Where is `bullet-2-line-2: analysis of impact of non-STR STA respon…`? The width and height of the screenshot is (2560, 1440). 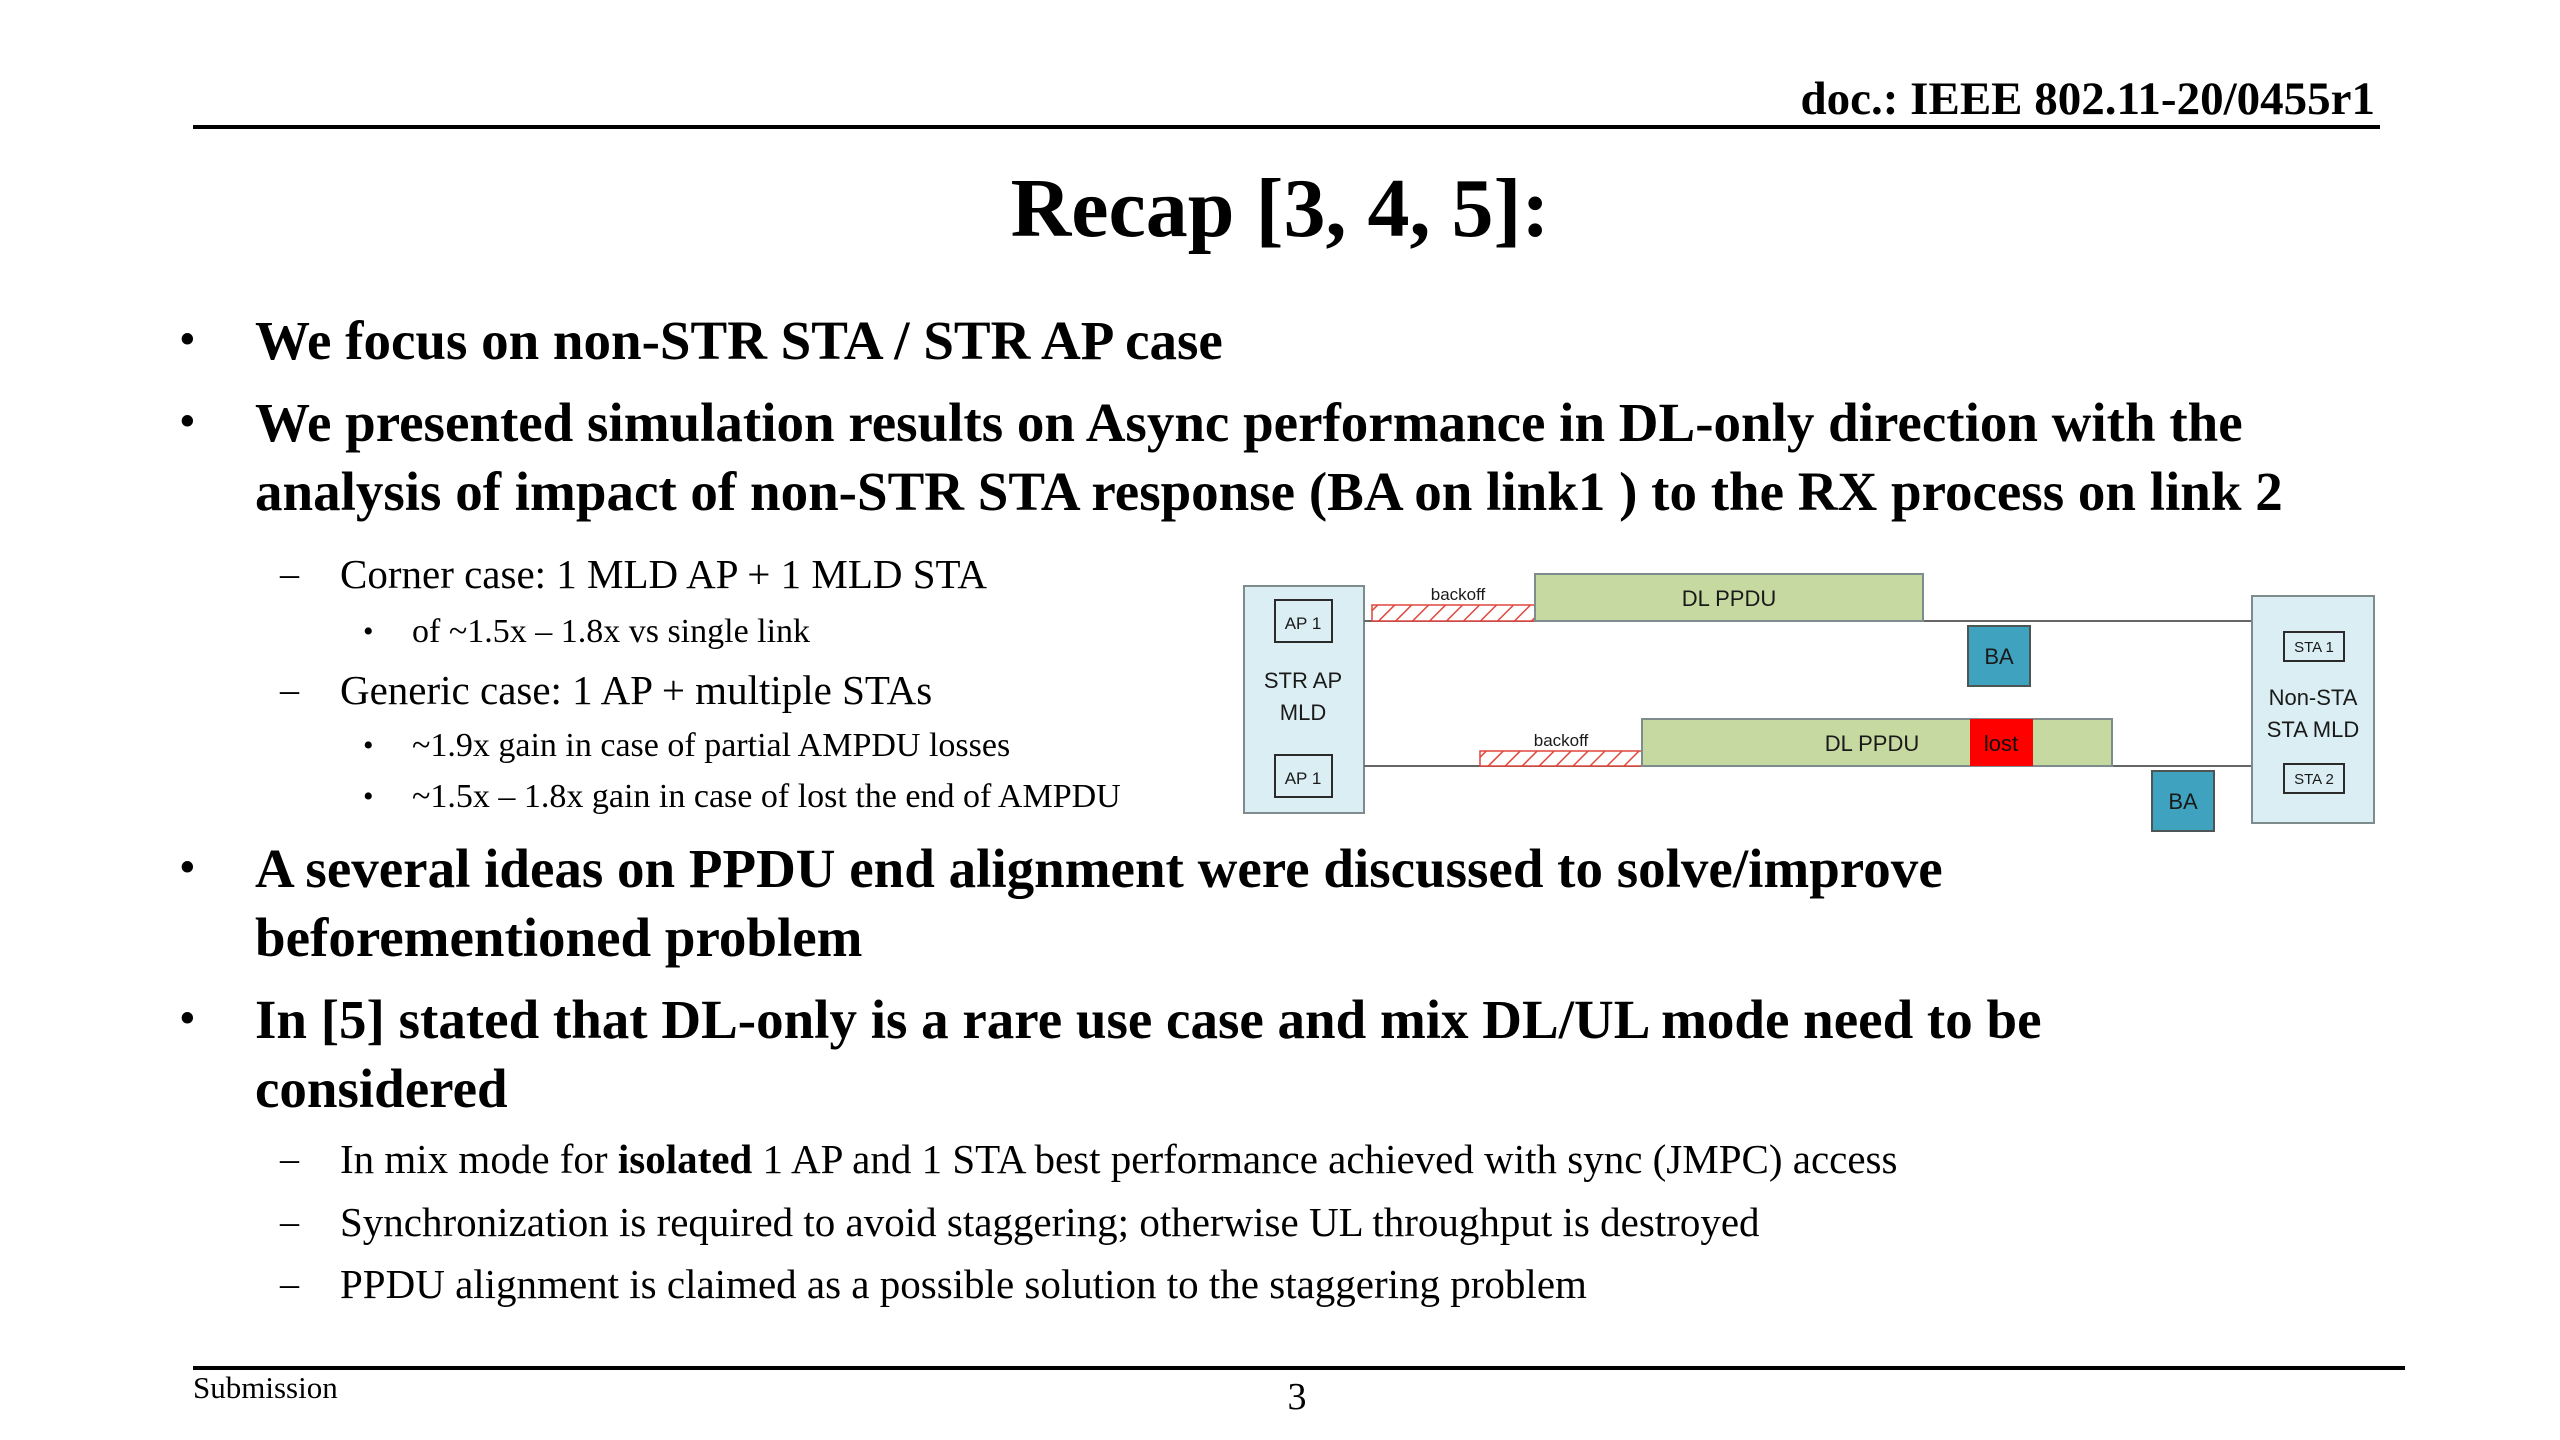 bullet-2-line-2: analysis of impact of non-STR STA respon… is located at coordinates (1269, 491).